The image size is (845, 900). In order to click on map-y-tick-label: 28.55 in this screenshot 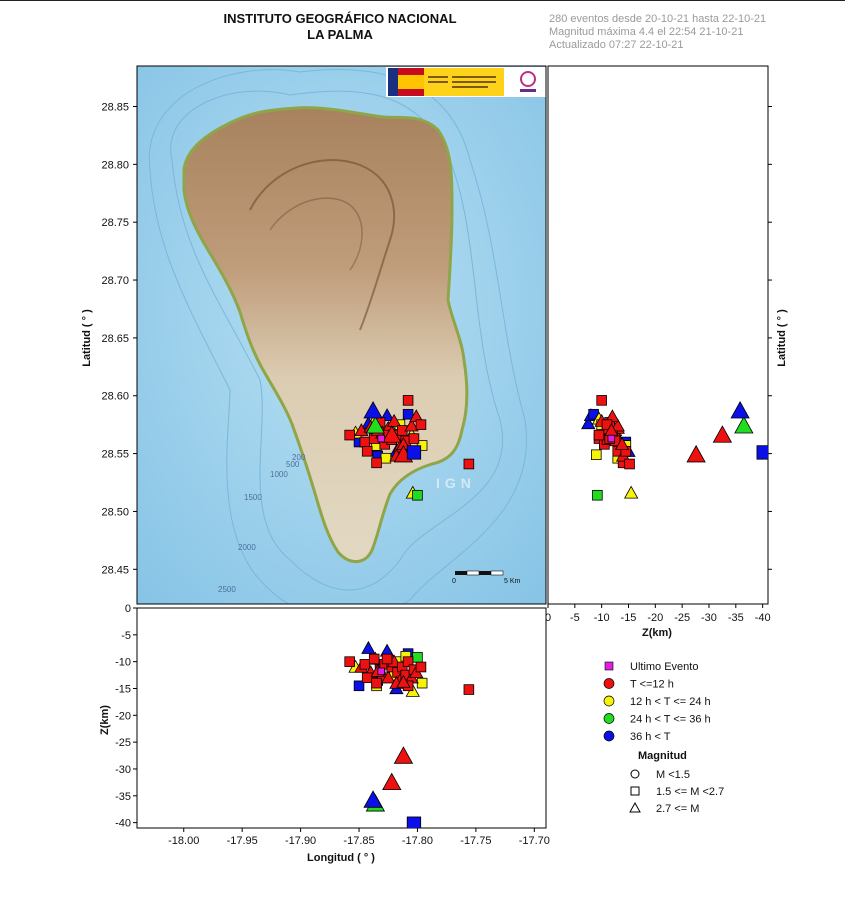, I will do `click(115, 455)`.